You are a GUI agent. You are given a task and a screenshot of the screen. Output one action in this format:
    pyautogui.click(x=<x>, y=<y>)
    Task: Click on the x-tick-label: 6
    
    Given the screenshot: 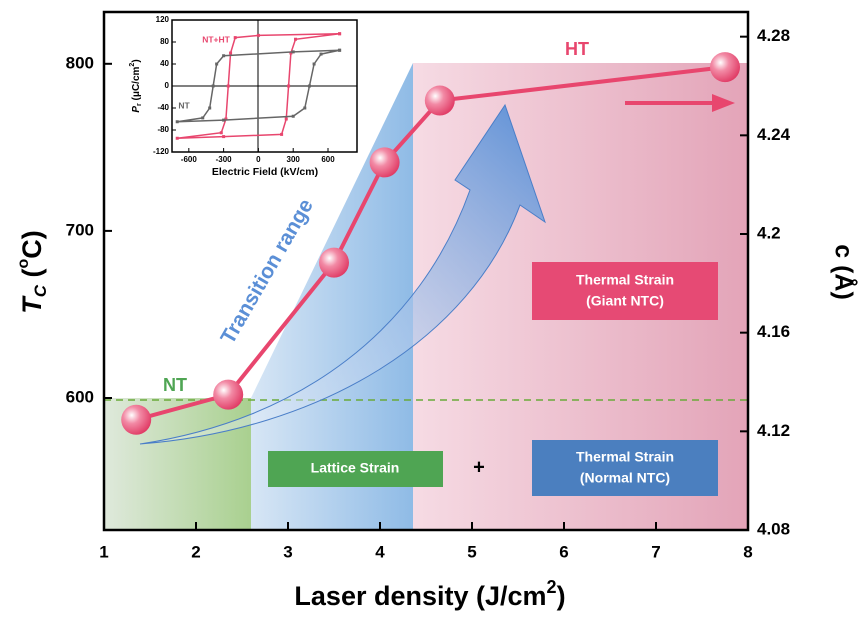 What is the action you would take?
    pyautogui.click(x=563, y=551)
    